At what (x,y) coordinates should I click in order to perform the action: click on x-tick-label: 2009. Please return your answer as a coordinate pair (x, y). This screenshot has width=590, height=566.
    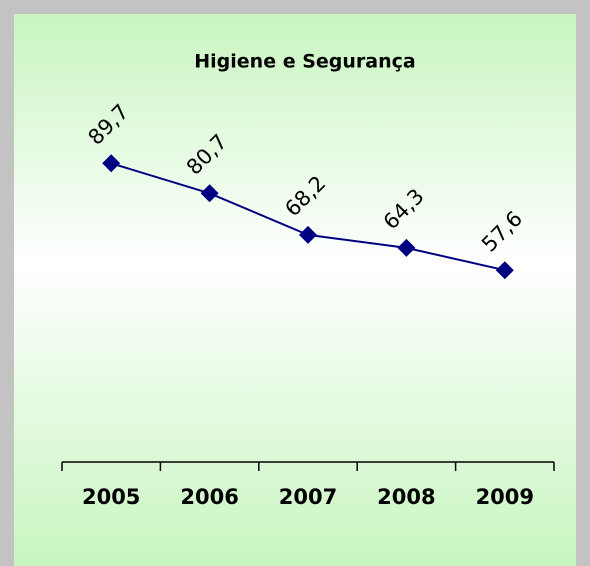
    Looking at the image, I should click on (505, 497).